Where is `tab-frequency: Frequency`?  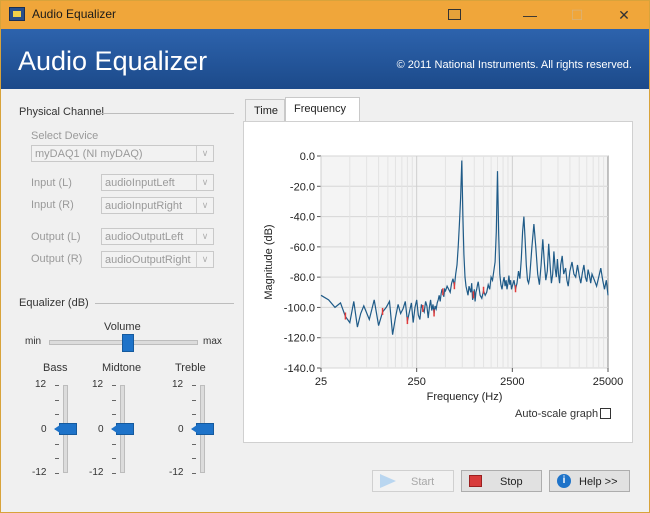
tab-frequency: Frequency is located at coordinates (322, 109).